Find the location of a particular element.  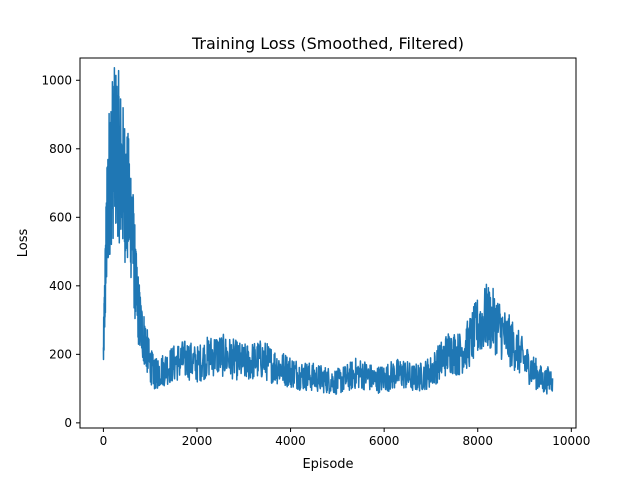

x-tick-label: 8000 is located at coordinates (477, 441).